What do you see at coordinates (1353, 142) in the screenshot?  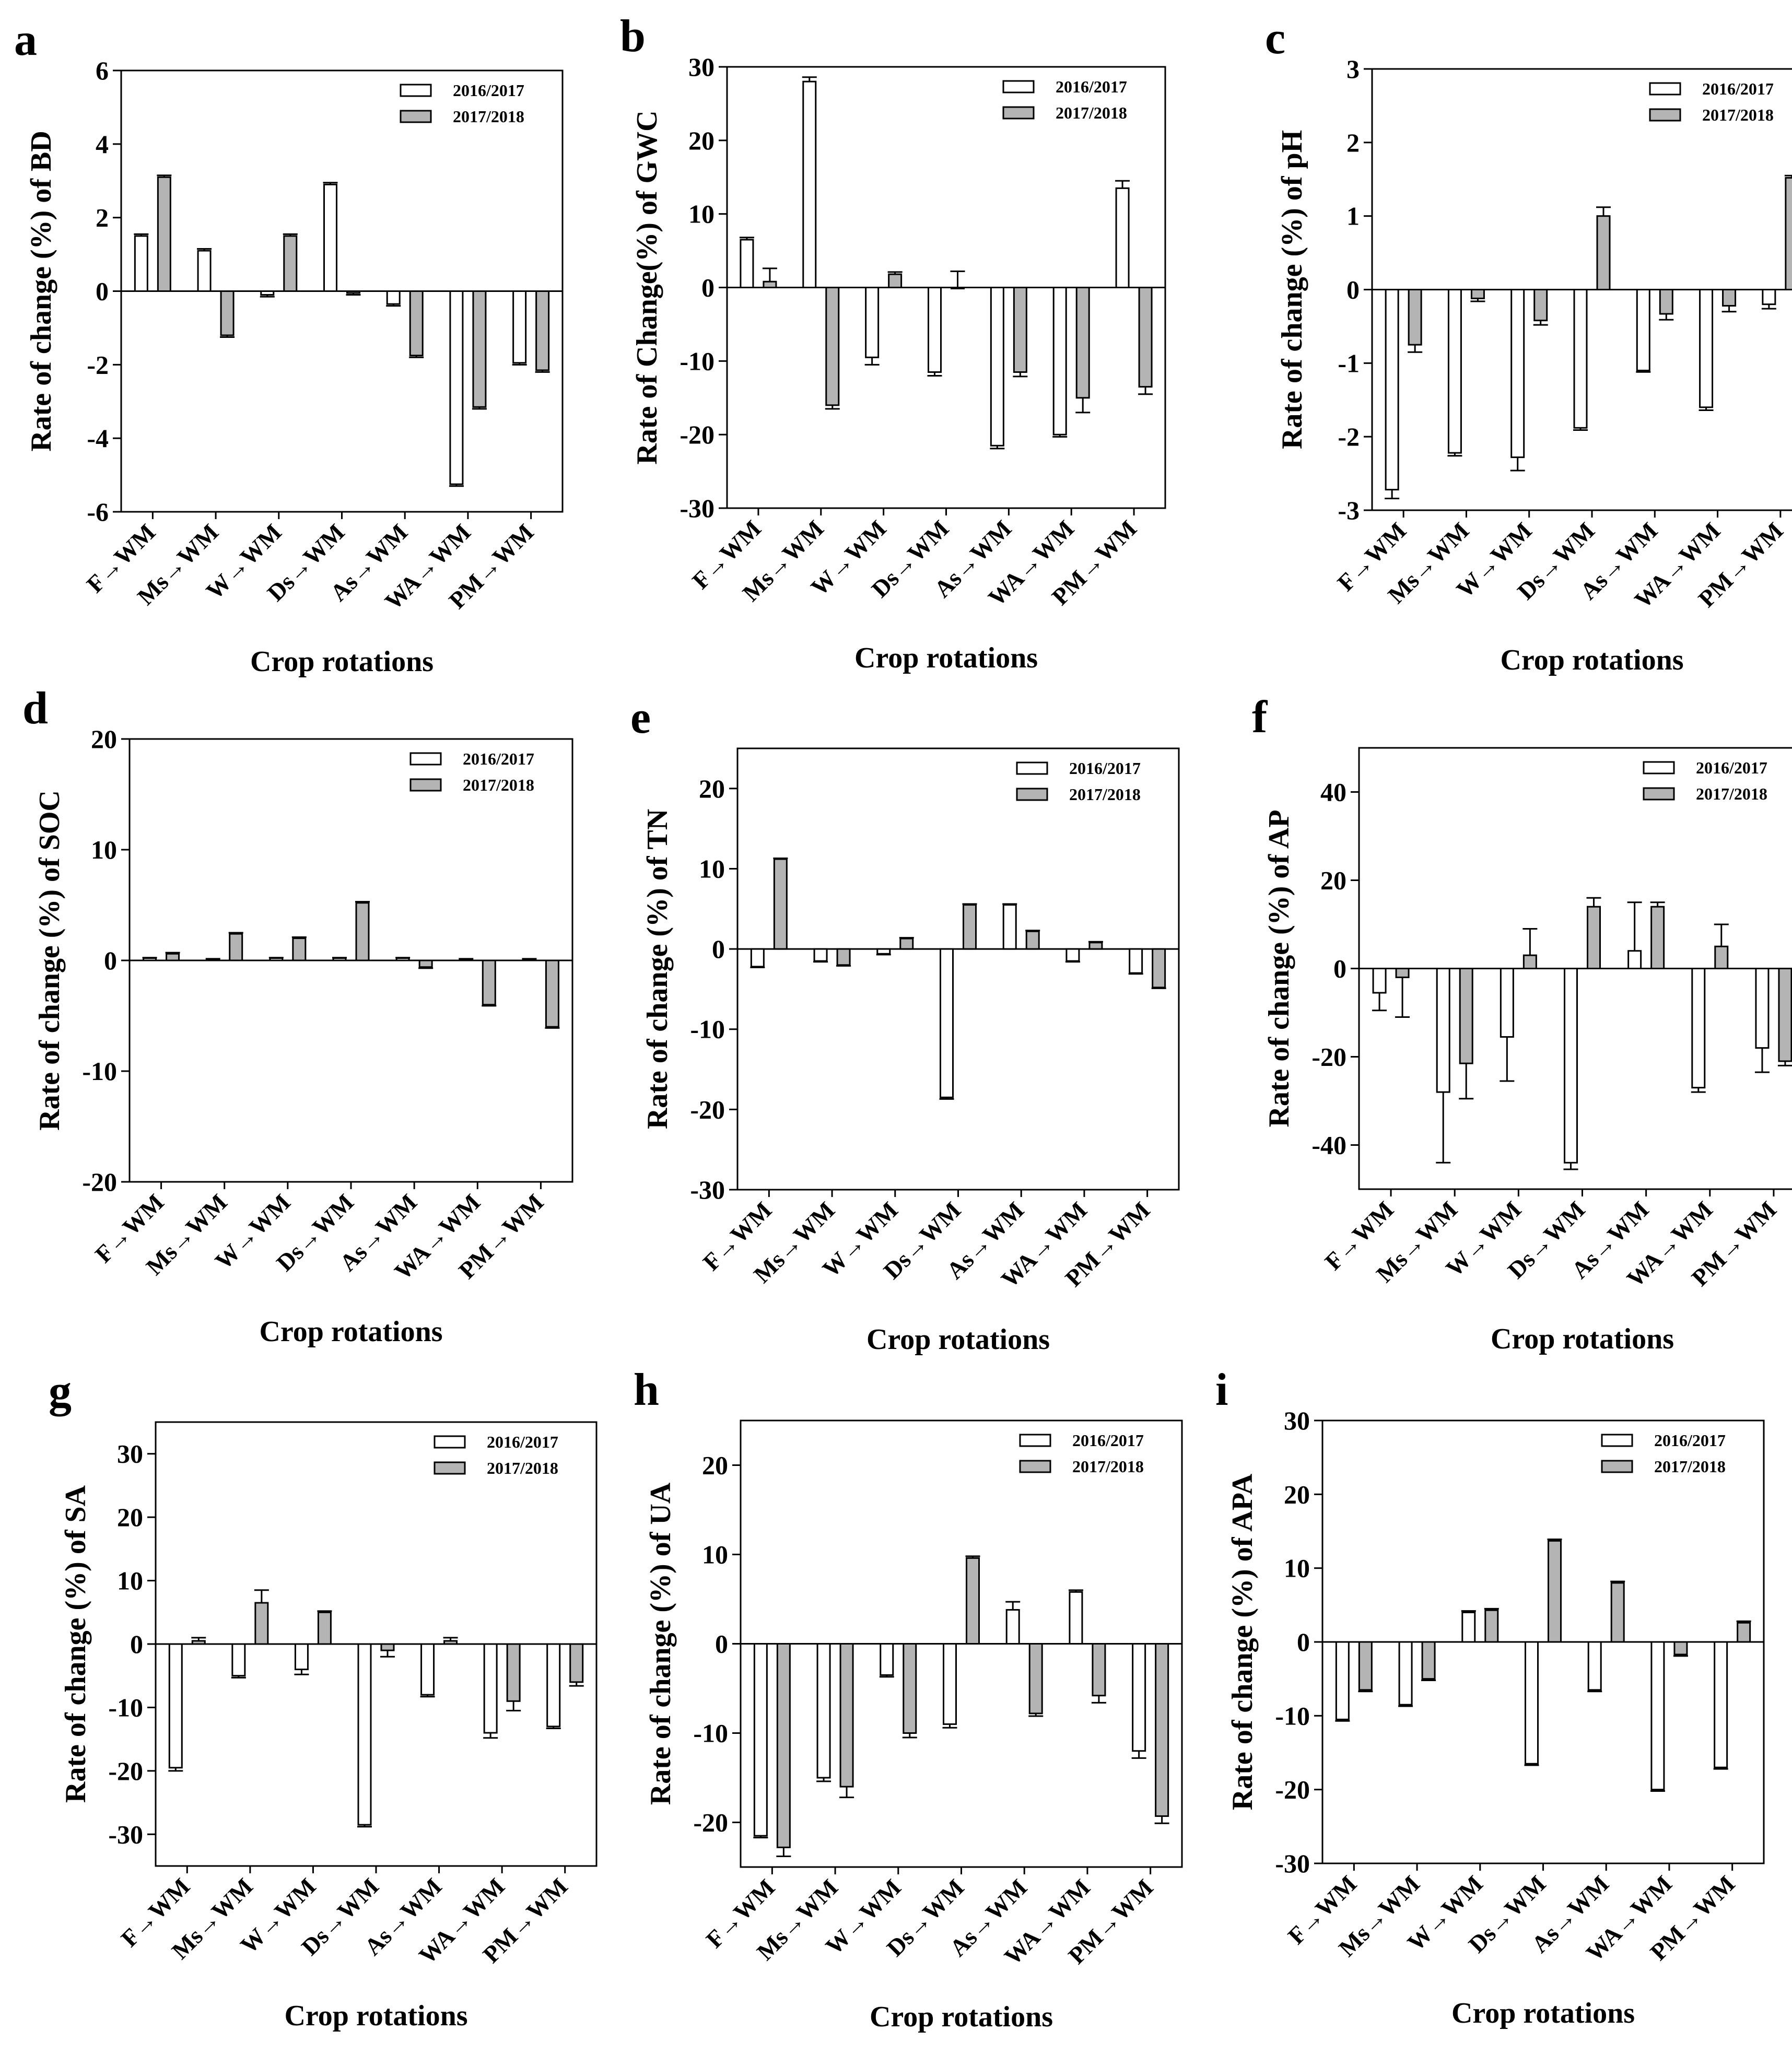 I see `y-tick-label: 2` at bounding box center [1353, 142].